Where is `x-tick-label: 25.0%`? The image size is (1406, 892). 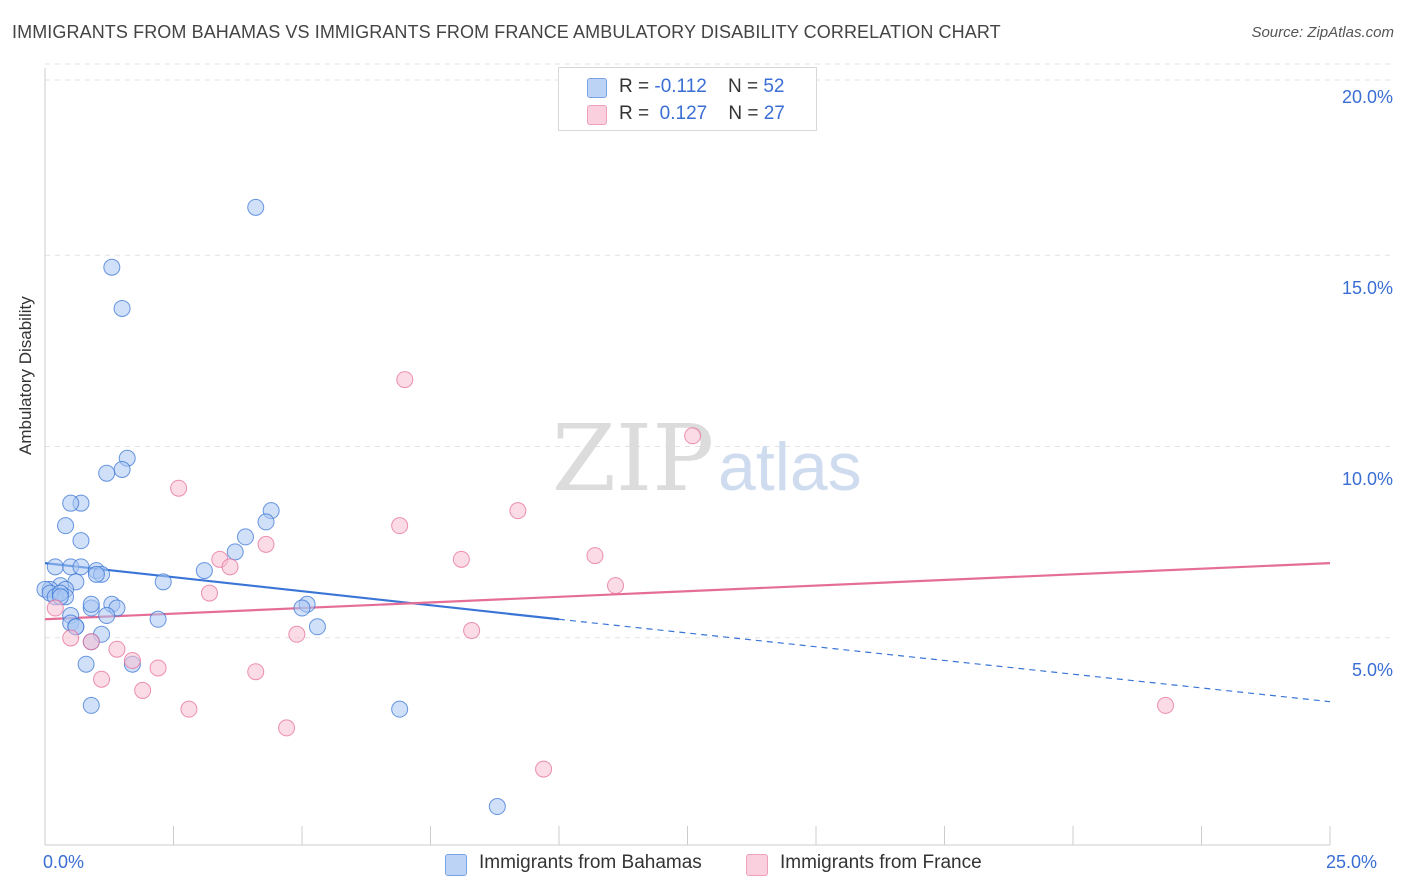
x-tick-label: 25.0% is located at coordinates (1352, 862).